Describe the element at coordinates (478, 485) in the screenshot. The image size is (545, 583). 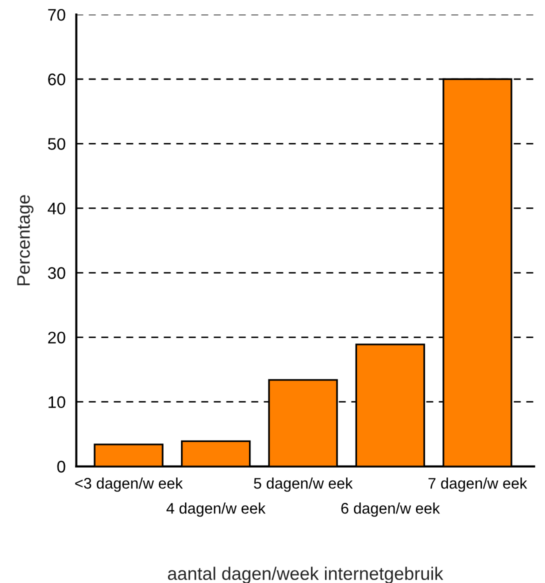
I see `x-tick-label: 7 dagen/w eek` at that location.